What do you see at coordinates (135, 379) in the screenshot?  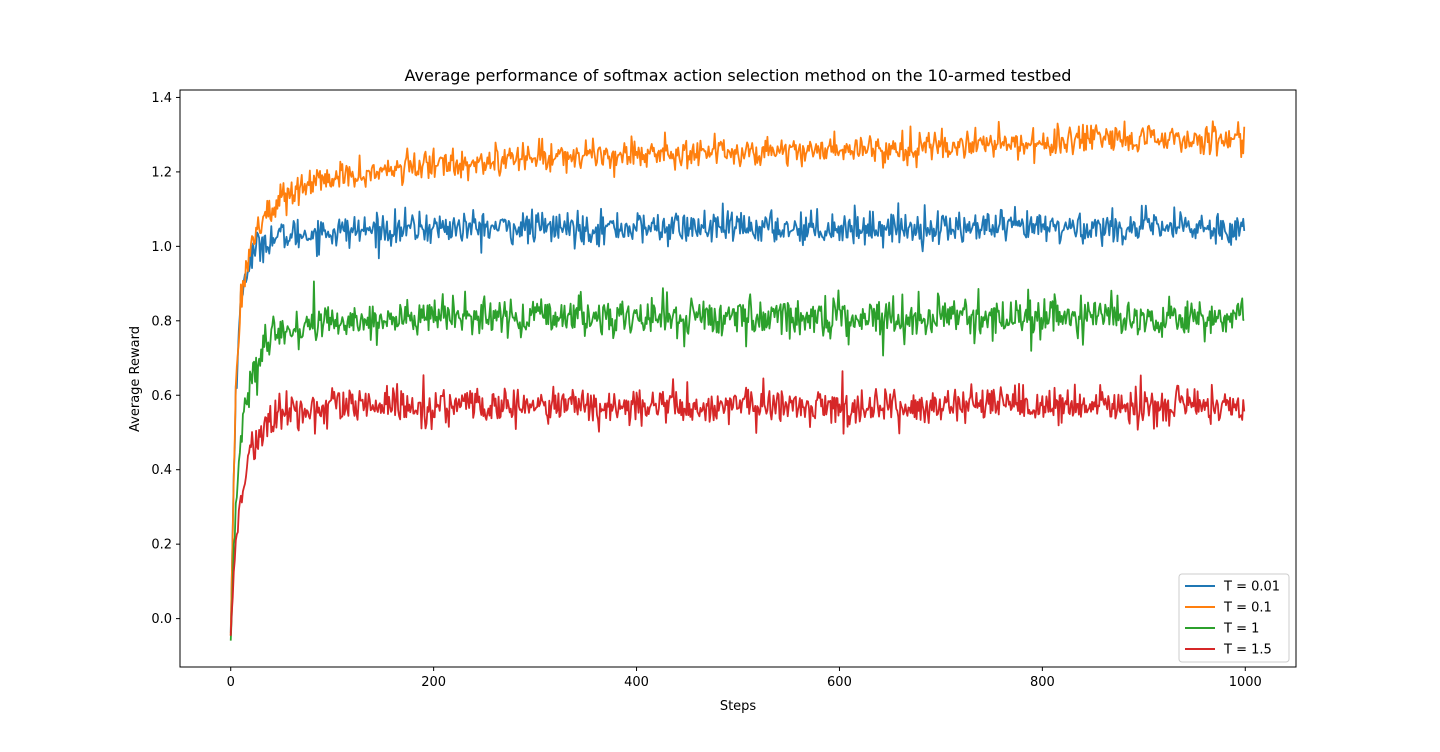 I see `y-axis-label: Average Reward` at bounding box center [135, 379].